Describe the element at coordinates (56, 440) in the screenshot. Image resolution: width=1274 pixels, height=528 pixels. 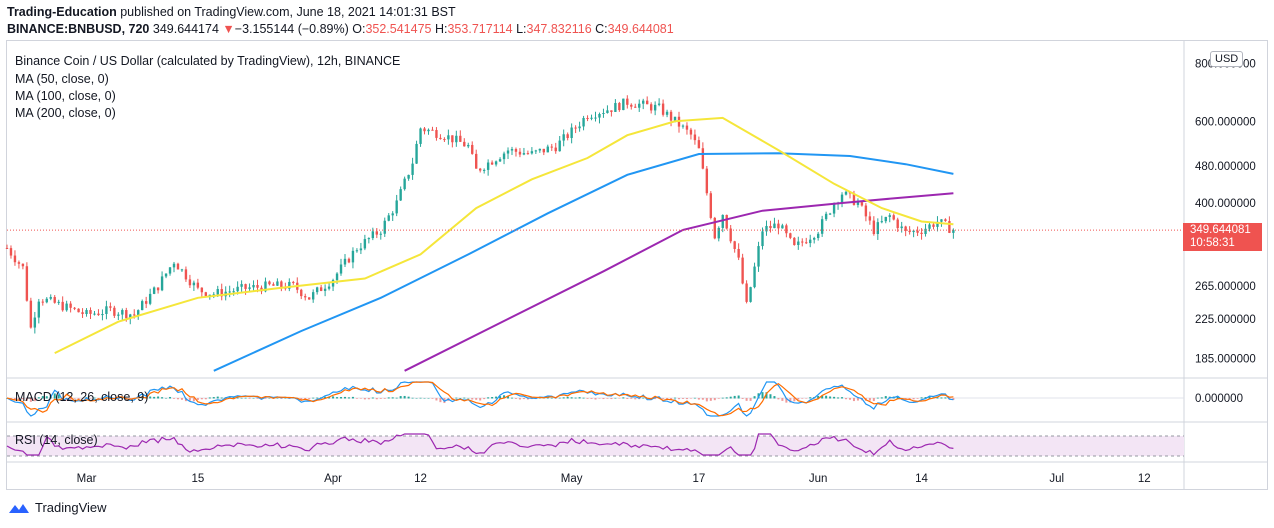
I see `legend-rsi: RSI (14, close)` at that location.